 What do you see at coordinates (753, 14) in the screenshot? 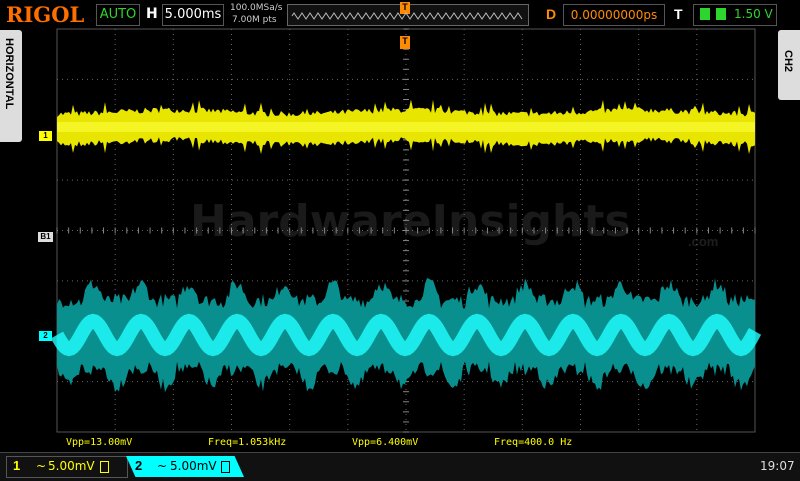
I see `trigger-level: 1.50 V` at bounding box center [753, 14].